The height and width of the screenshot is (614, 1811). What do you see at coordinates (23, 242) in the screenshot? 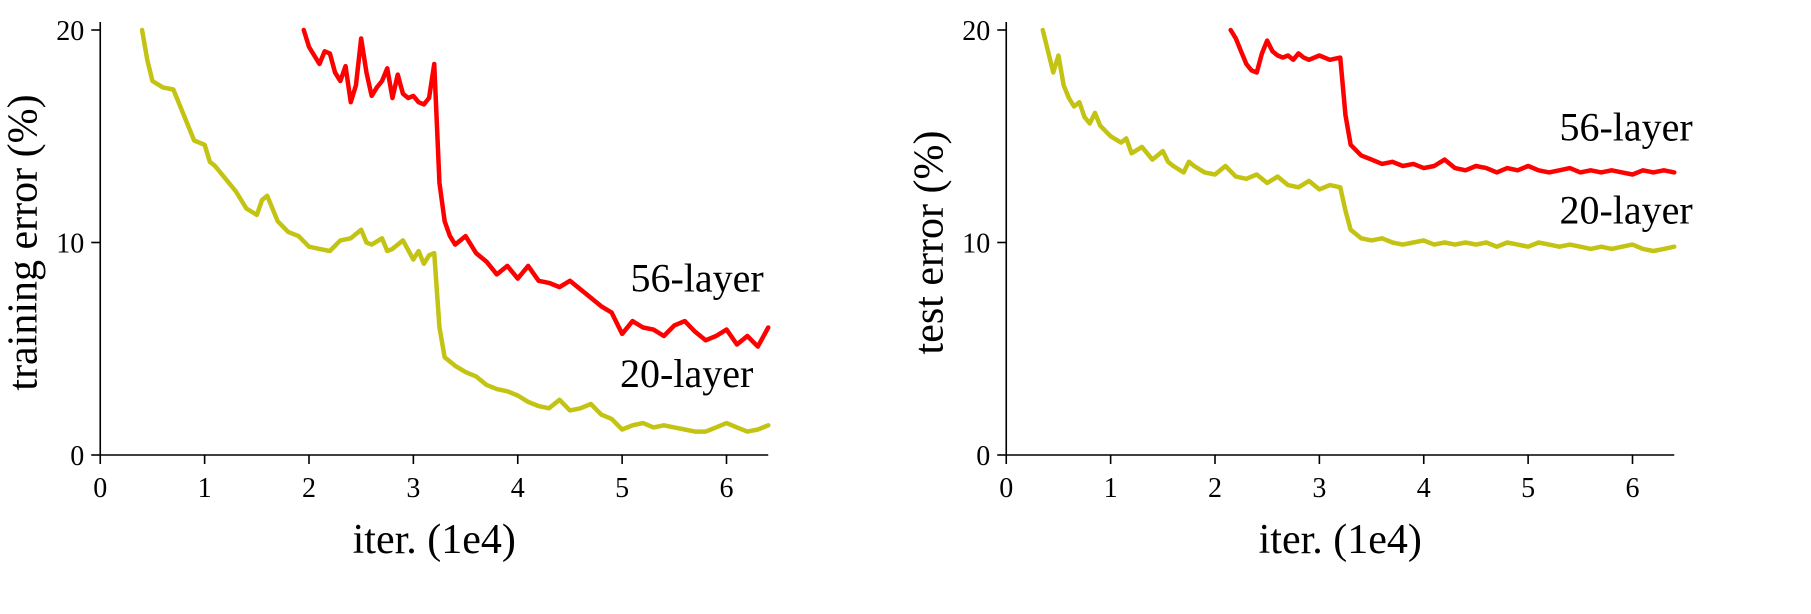
I see `y-axis-label: training error (%)` at bounding box center [23, 242].